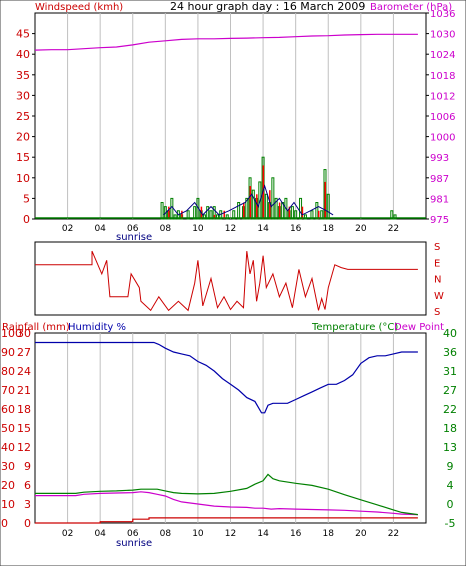 The height and width of the screenshot is (571, 466). I want to click on rainfall-tick-label: 0, so click(27, 523).